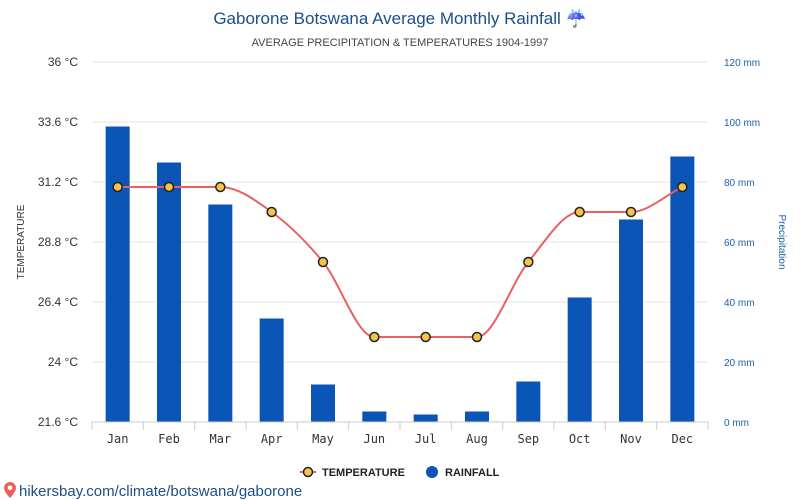 This screenshot has height=500, width=800. Describe the element at coordinates (118, 439) in the screenshot. I see `x-tick-label: Jan` at that location.